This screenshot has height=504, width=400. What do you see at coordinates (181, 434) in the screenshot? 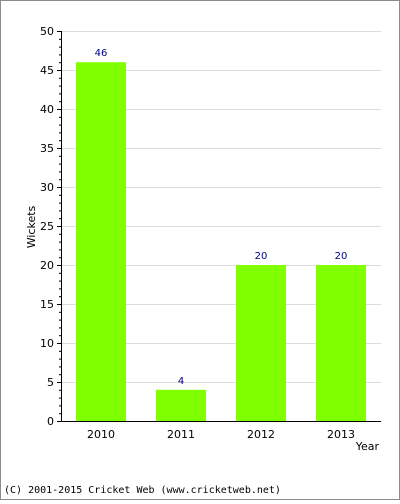
I see `x-tick-label-2011: 2011` at bounding box center [181, 434].